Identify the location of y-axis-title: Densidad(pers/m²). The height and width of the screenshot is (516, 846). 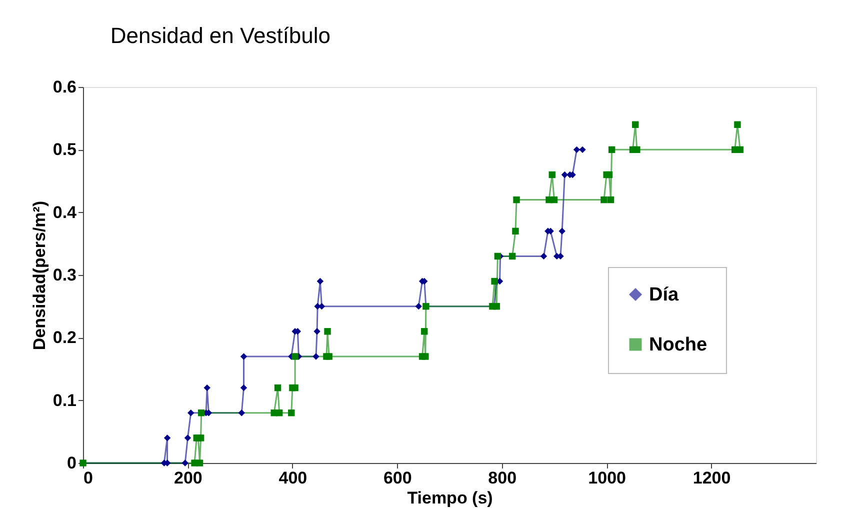
(39, 275).